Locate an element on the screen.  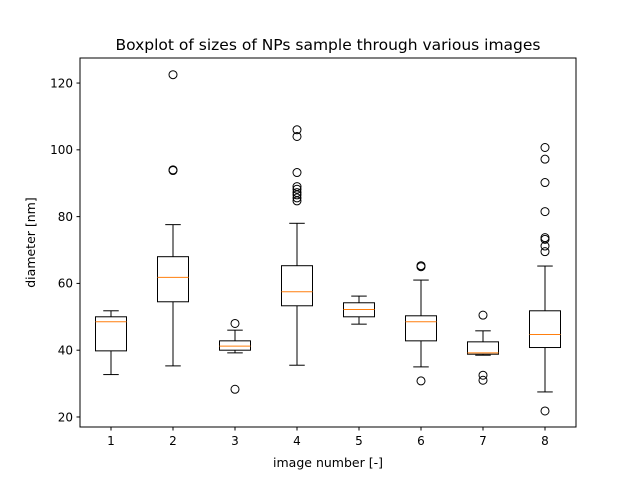
x-tick-label: 2 is located at coordinates (173, 441).